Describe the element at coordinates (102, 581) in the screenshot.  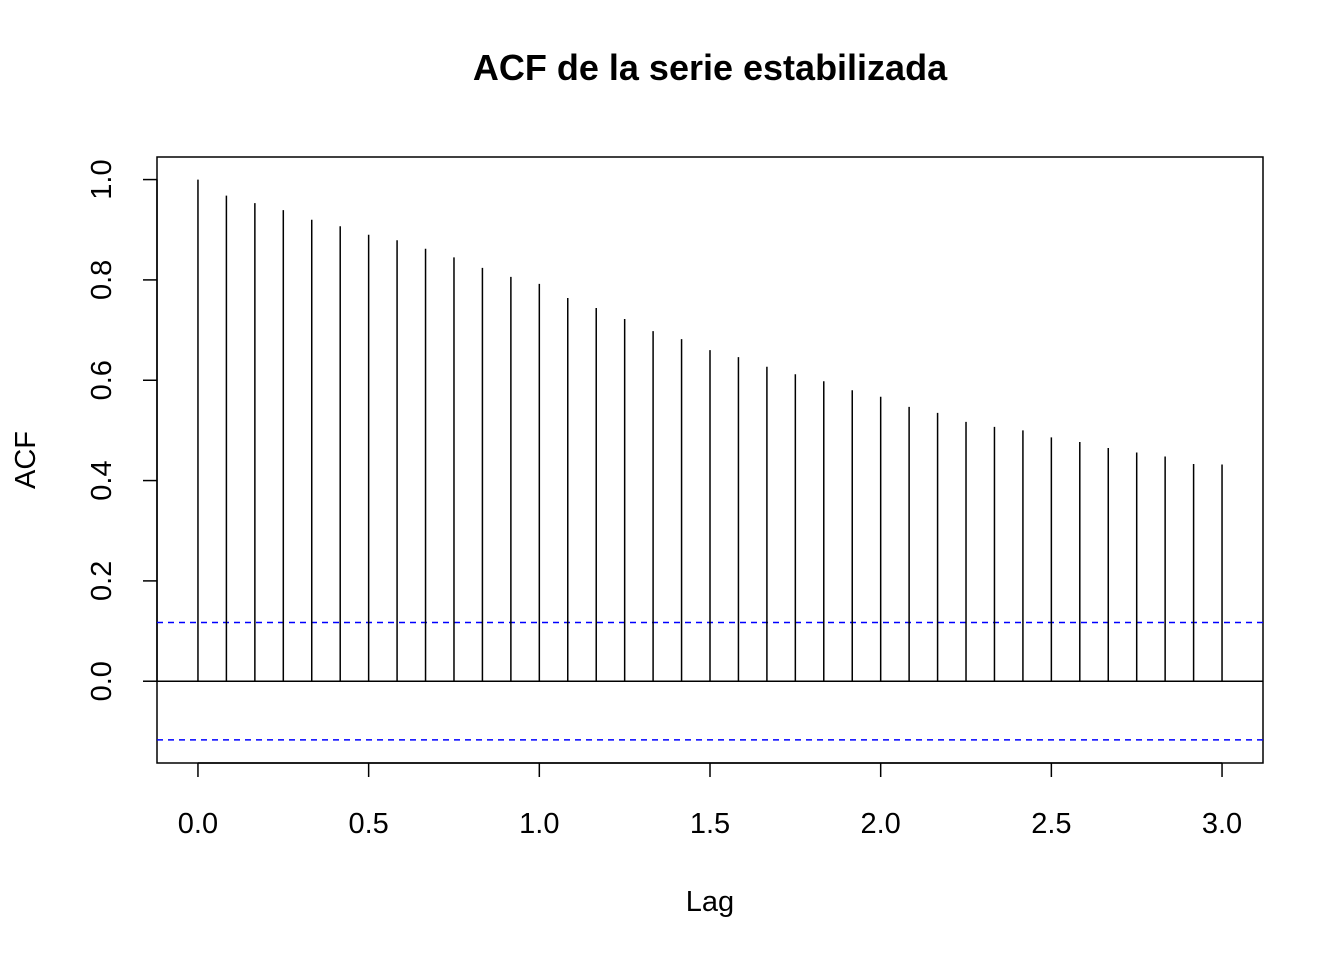
I see `y-tick-label: 0.2` at that location.